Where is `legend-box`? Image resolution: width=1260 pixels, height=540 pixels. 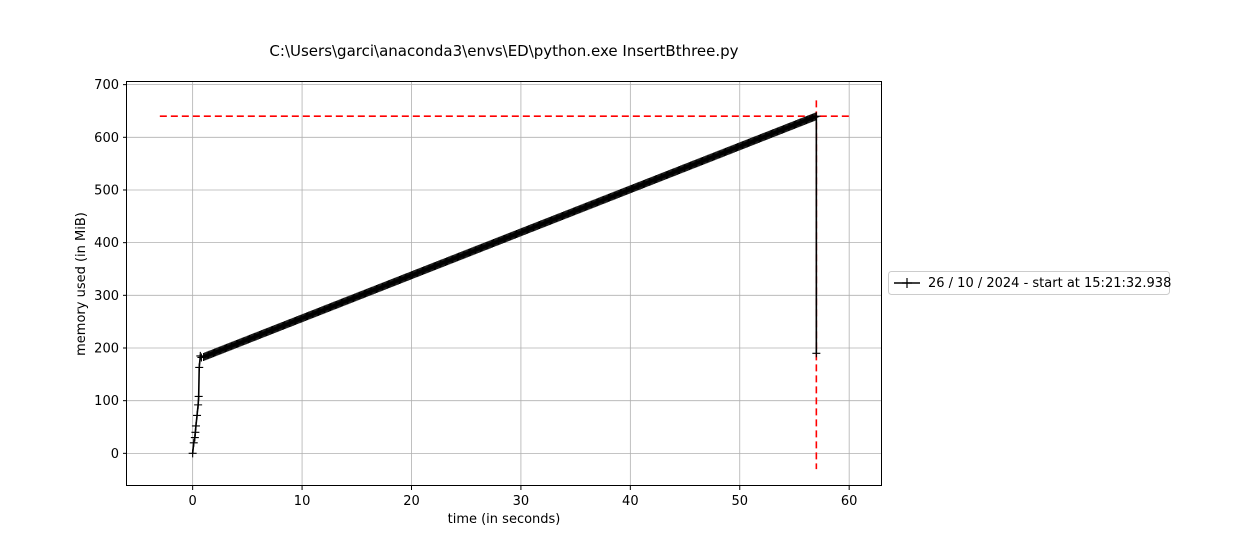
legend-box is located at coordinates (1029, 283).